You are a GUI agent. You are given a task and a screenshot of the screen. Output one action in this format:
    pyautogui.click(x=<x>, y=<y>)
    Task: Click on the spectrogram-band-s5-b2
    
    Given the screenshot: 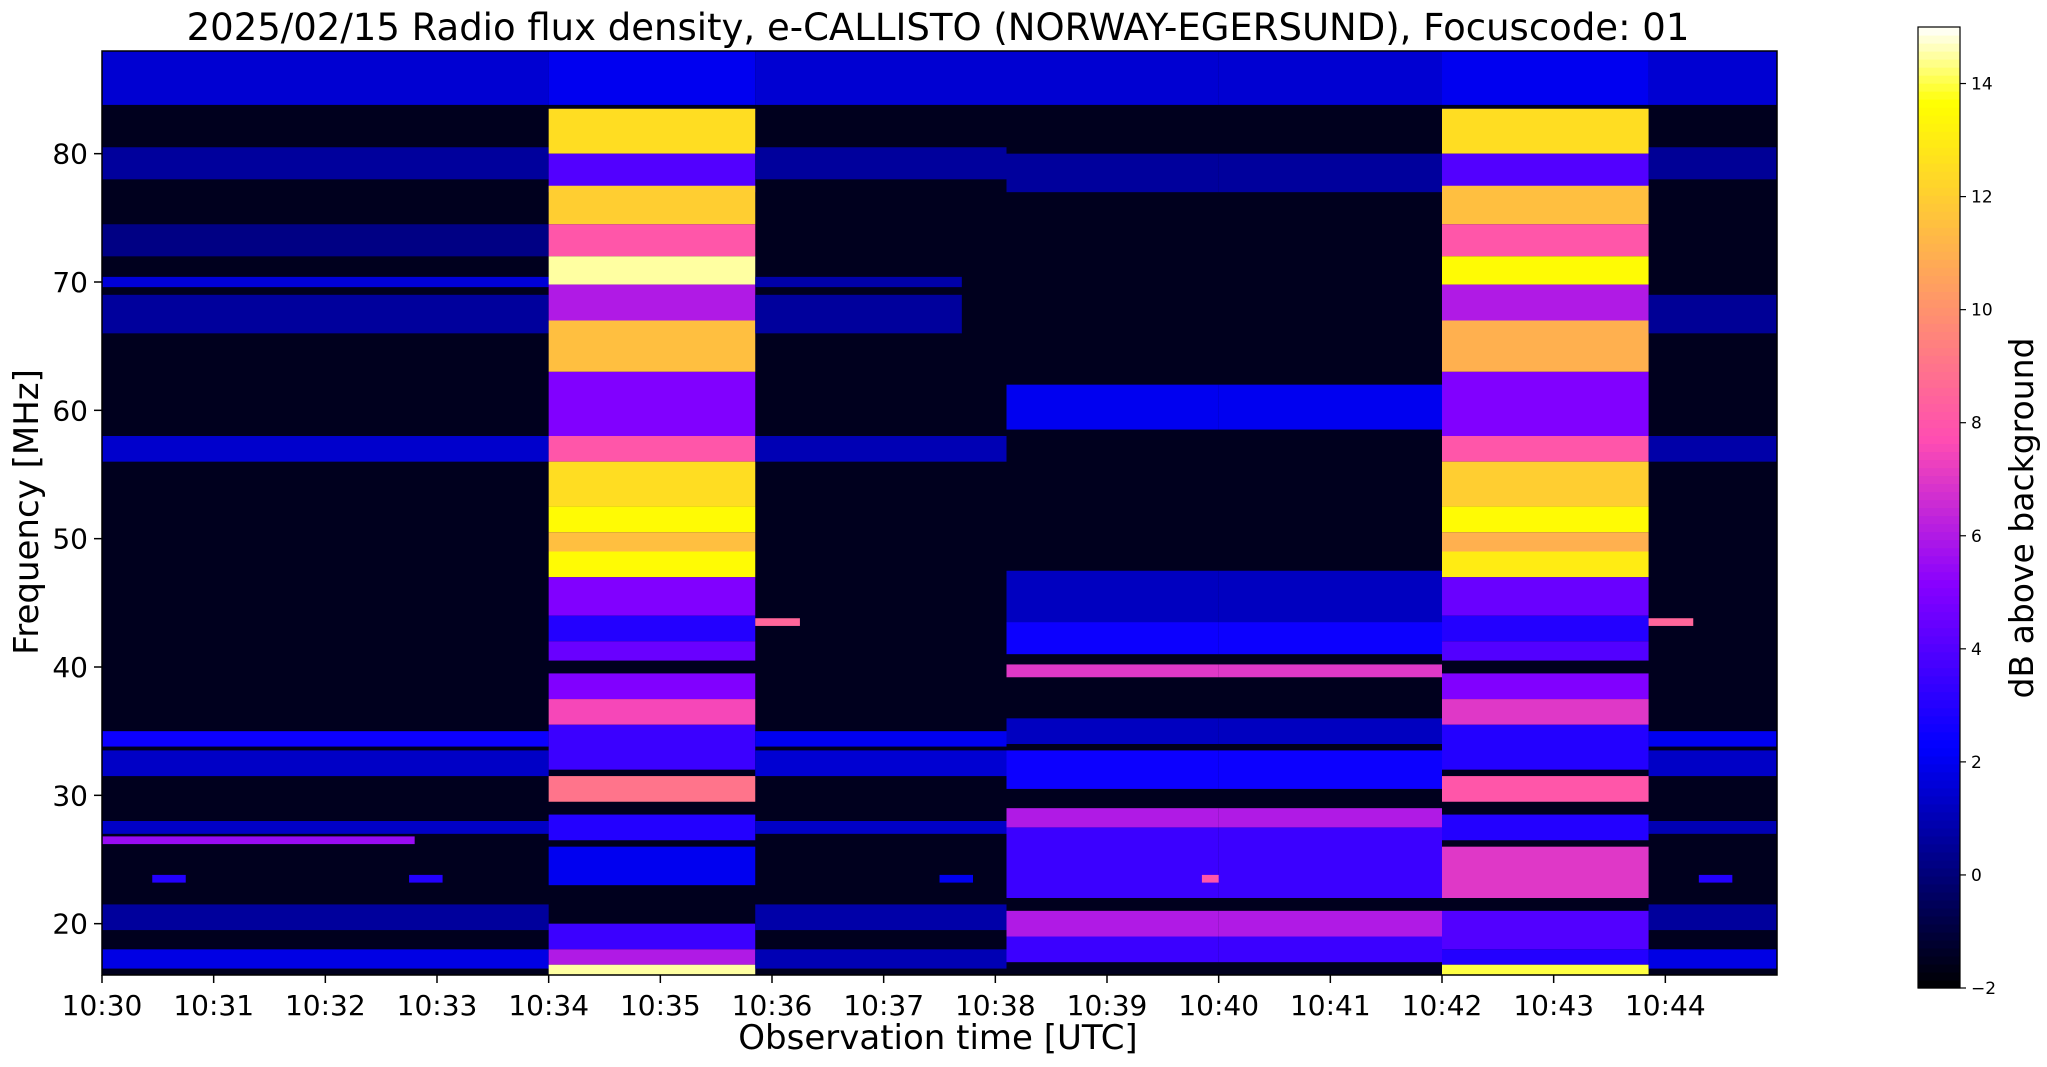 What is the action you would take?
    pyautogui.click(x=1330, y=407)
    